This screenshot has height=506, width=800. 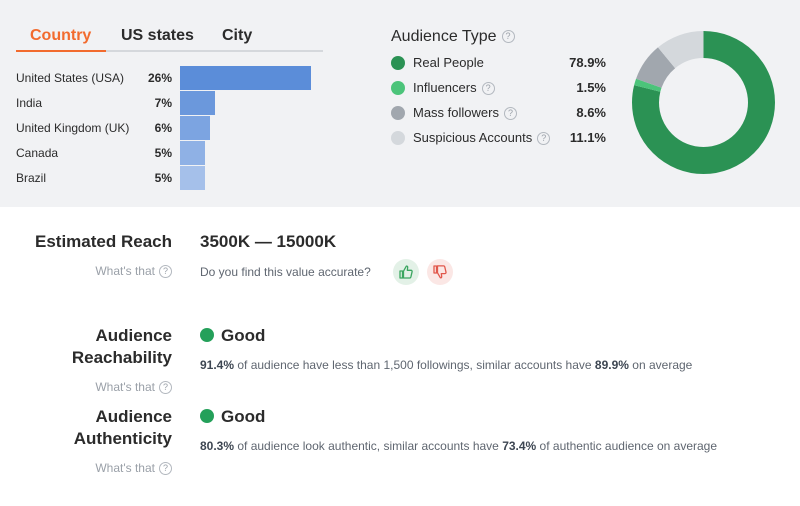 I want to click on legend-label-text: Suspicious Accounts, so click(x=473, y=137).